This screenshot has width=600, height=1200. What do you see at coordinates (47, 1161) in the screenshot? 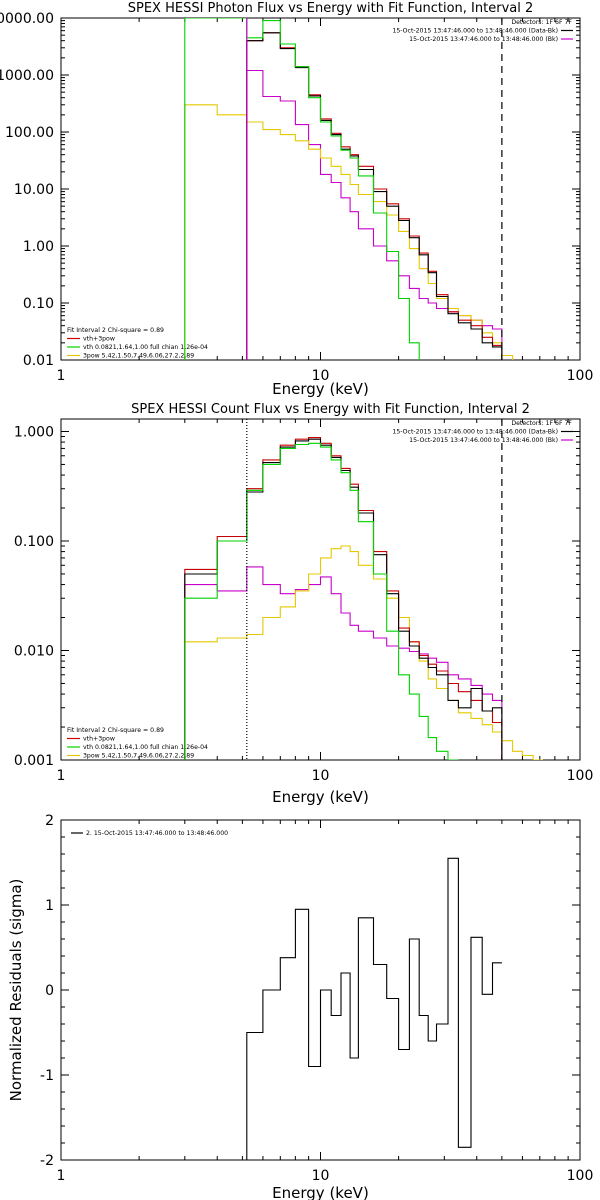
I see `y-tick-label: -2` at bounding box center [47, 1161].